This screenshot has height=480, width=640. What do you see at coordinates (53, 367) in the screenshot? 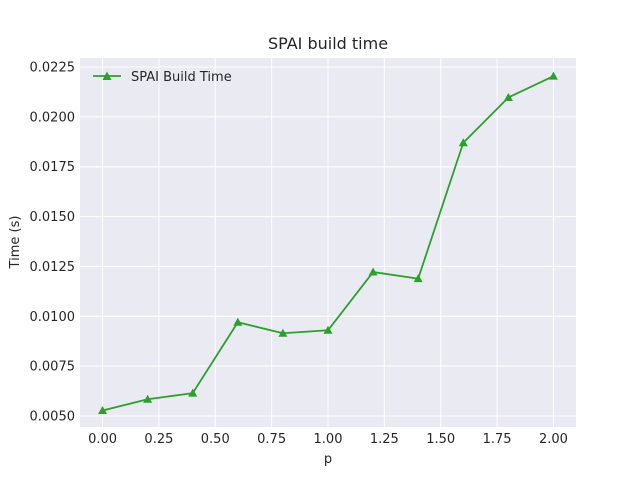
I see `y-tick-label: 0.0075` at bounding box center [53, 367].